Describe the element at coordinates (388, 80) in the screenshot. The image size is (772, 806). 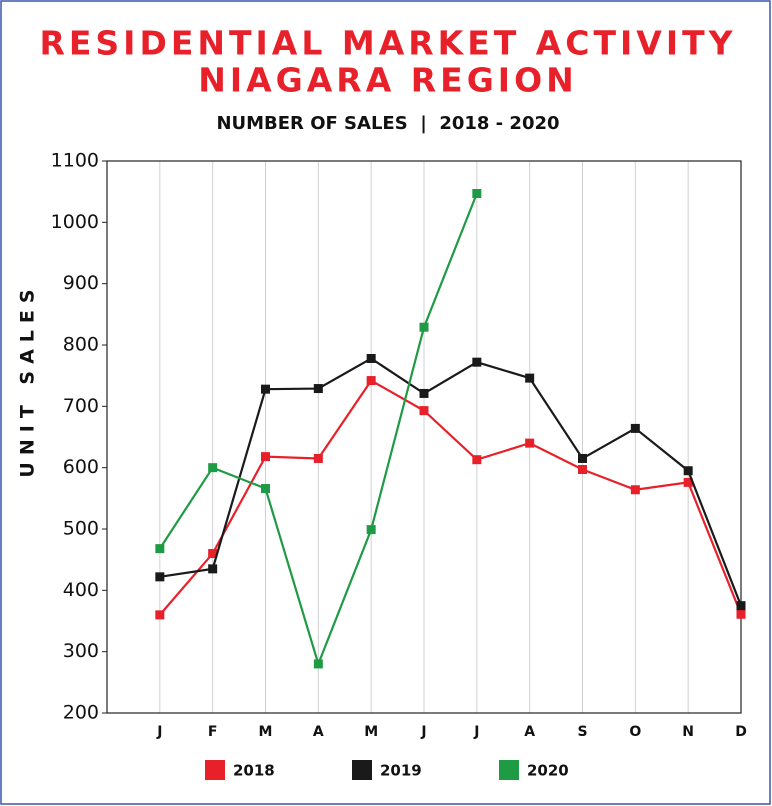
I see `chart-title: NIAGARA REGION` at that location.